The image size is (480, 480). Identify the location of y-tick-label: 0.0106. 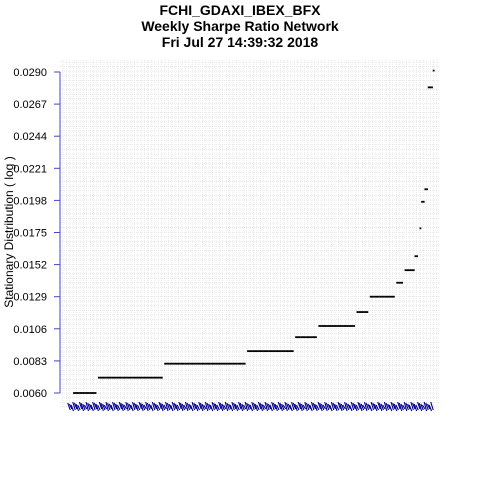
(30, 330).